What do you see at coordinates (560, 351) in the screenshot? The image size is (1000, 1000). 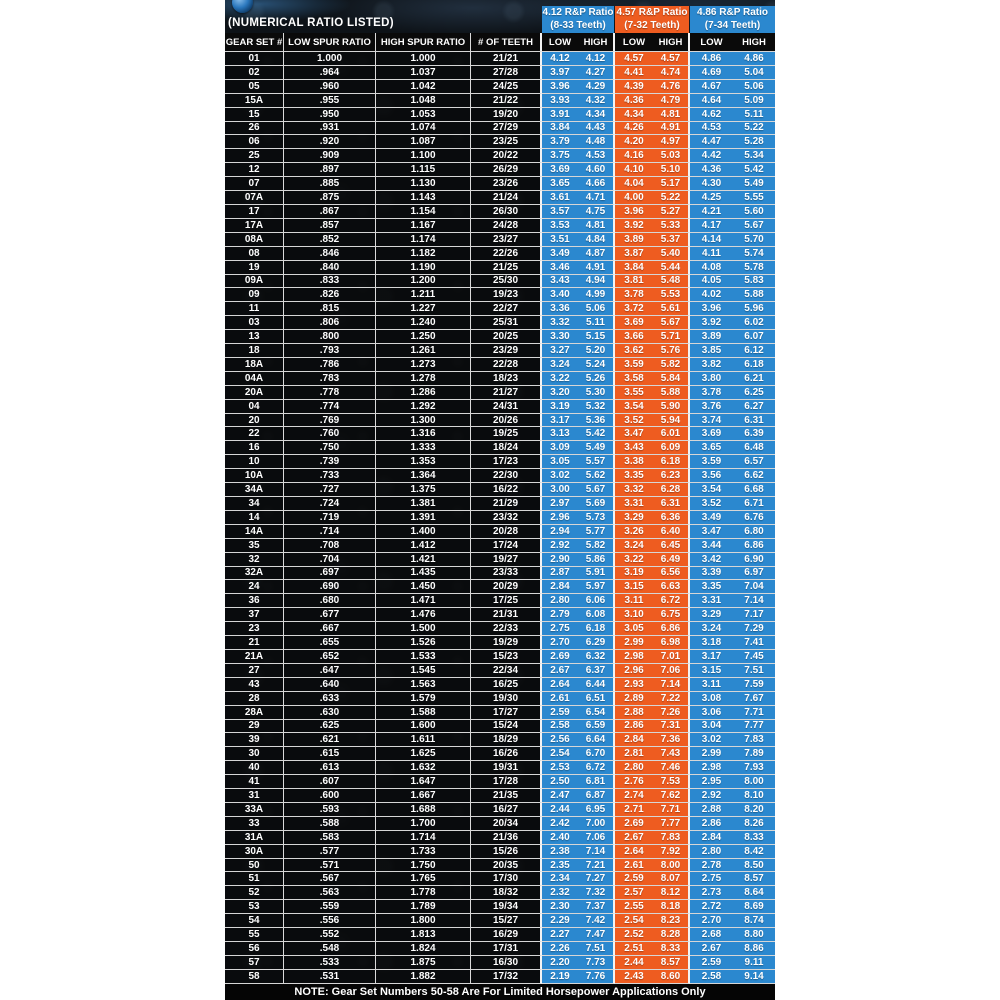 I see `rp412-low-cell: 3.27` at bounding box center [560, 351].